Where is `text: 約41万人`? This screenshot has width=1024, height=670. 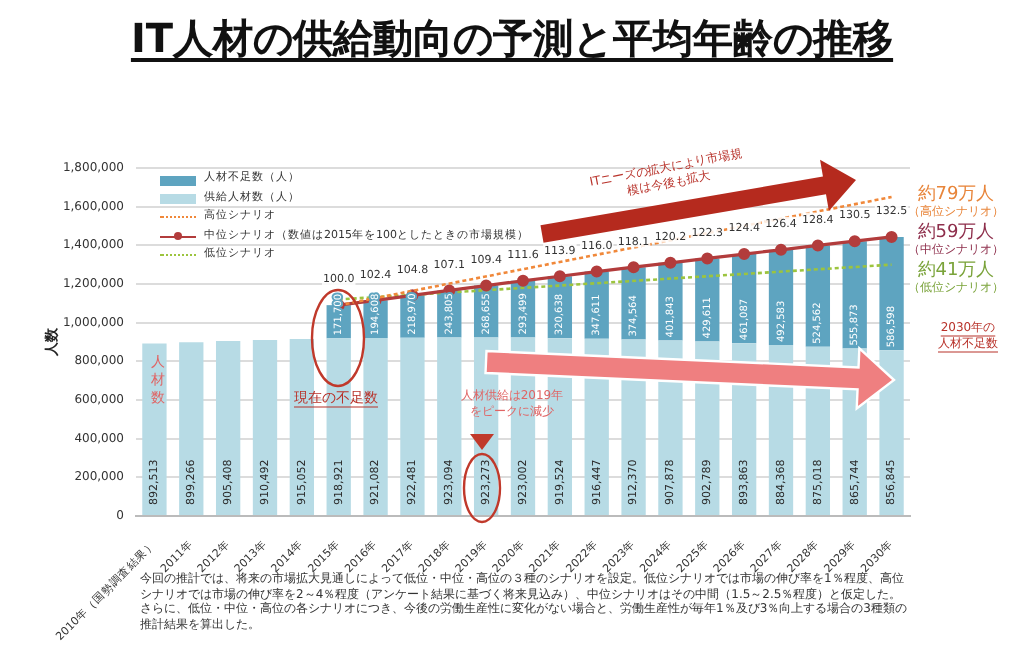 text: 約41万人 is located at coordinates (956, 269).